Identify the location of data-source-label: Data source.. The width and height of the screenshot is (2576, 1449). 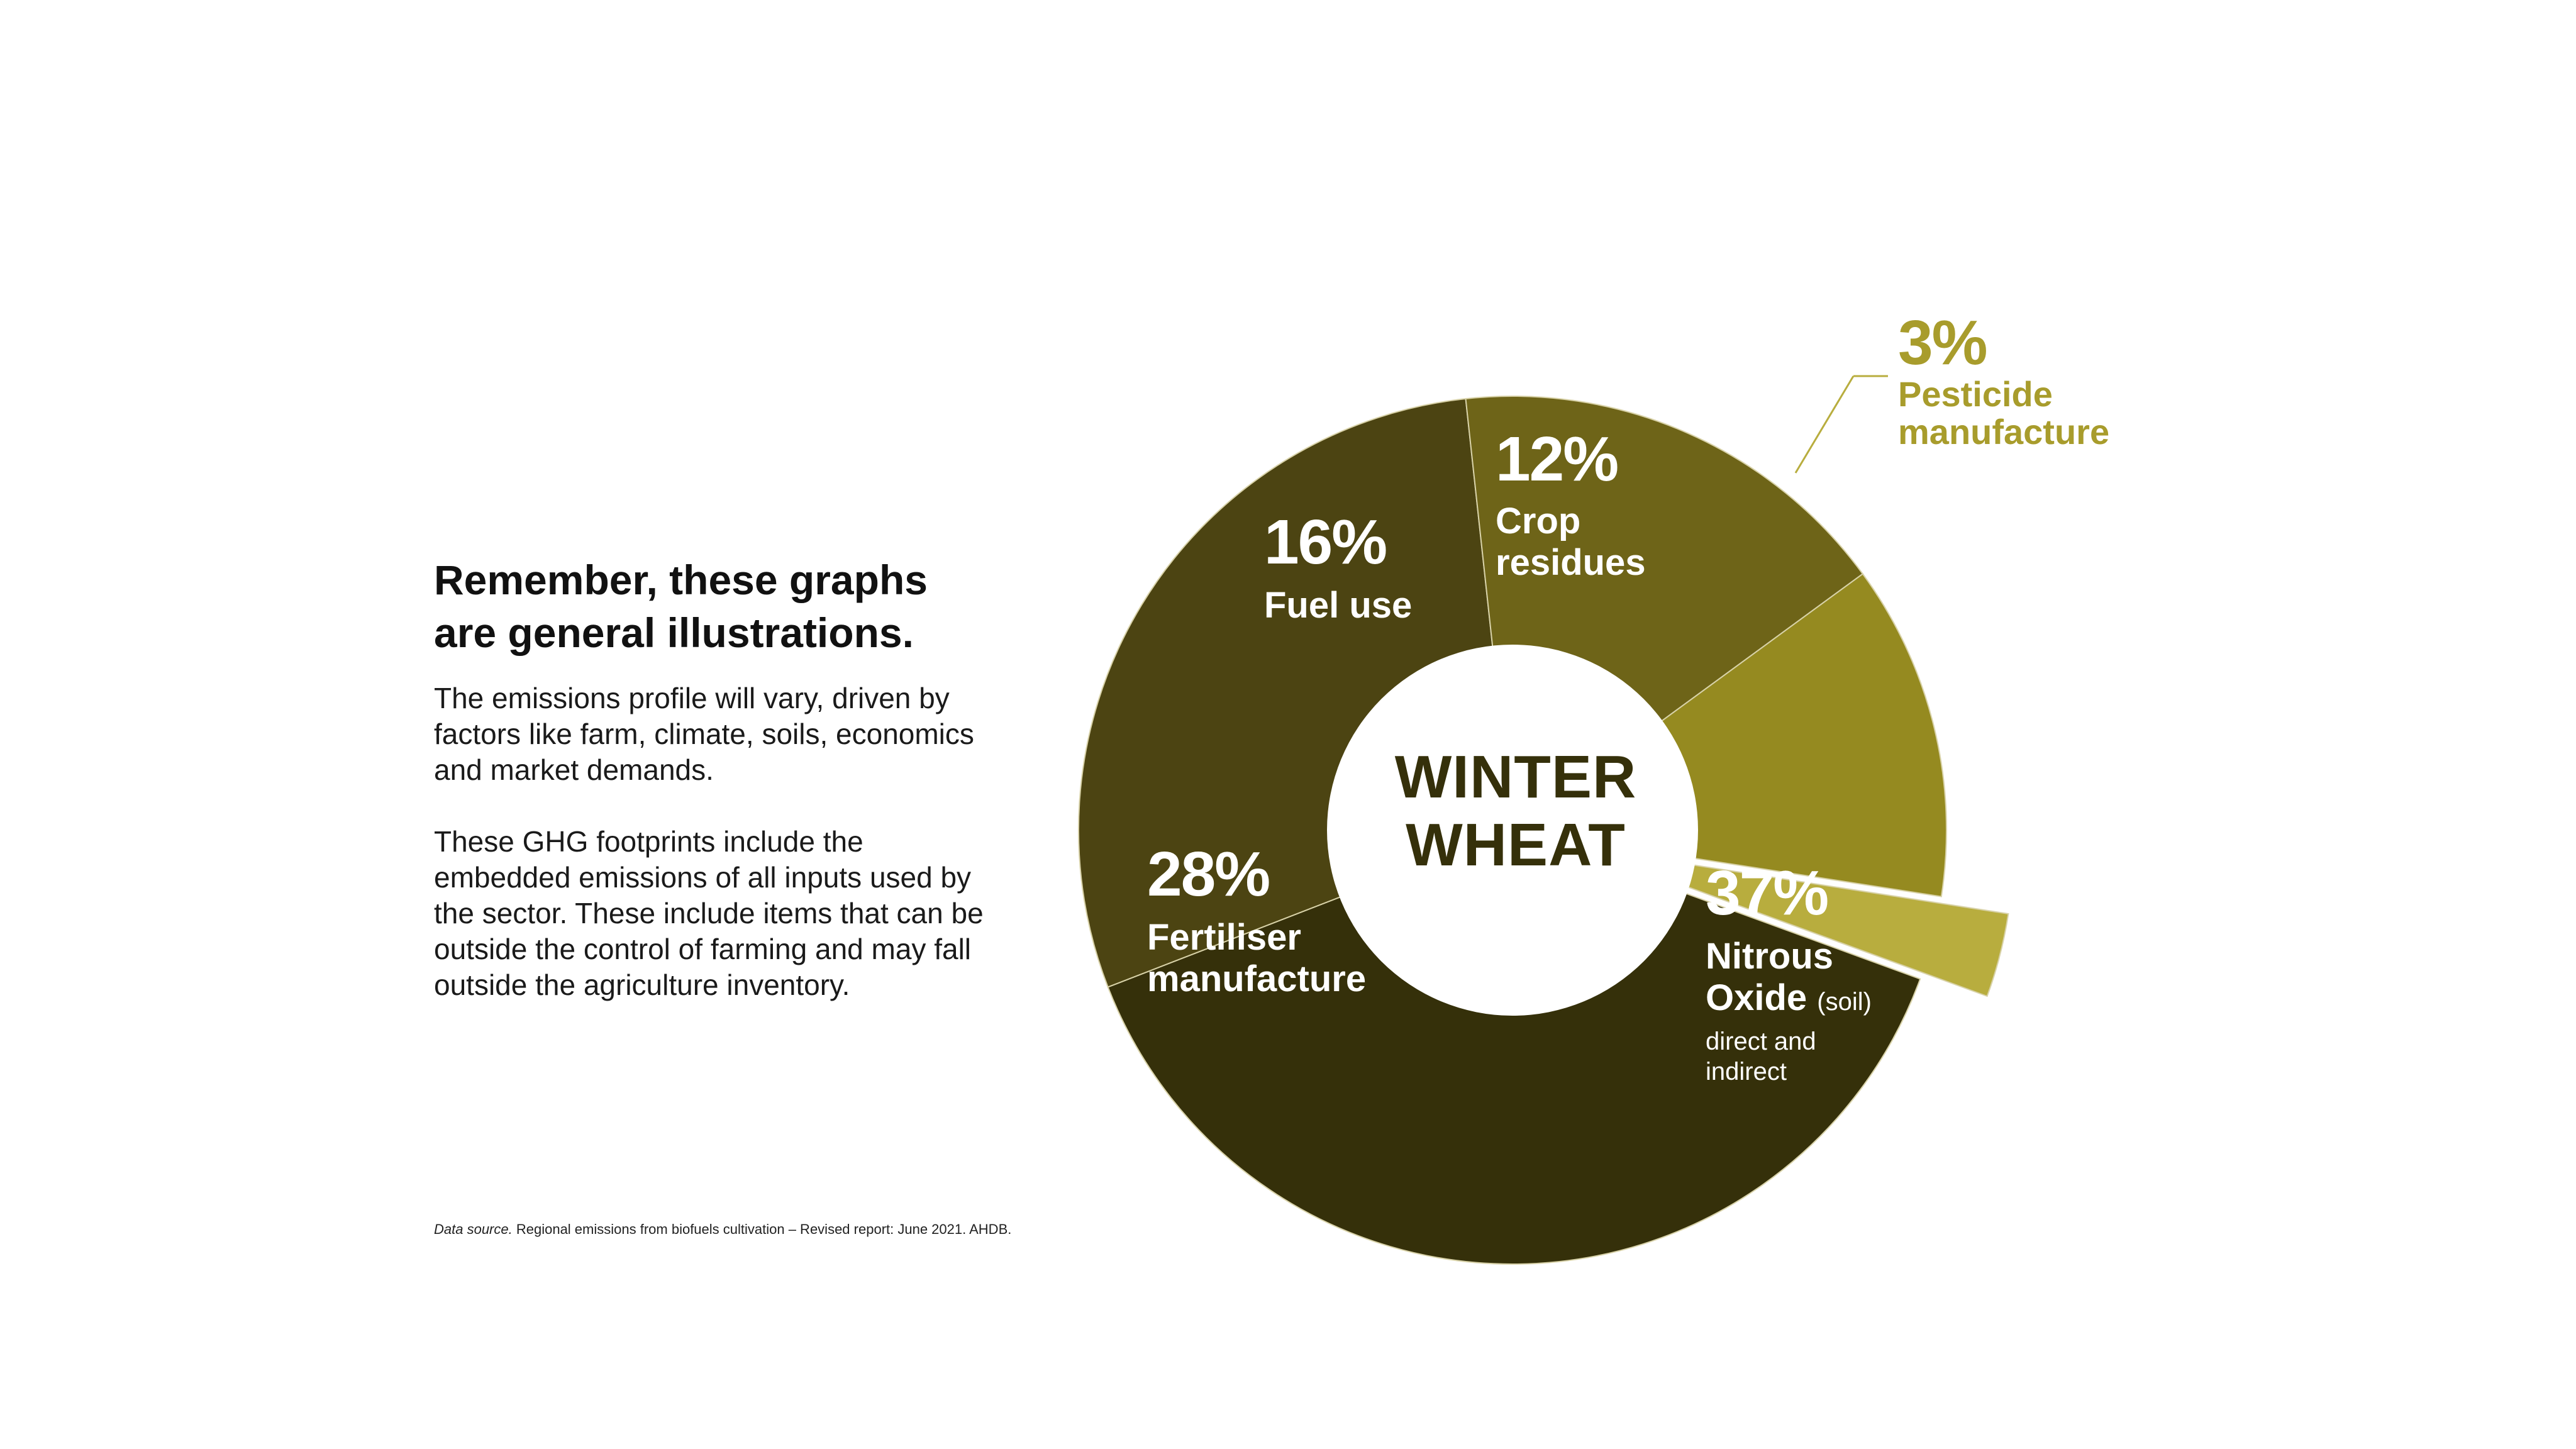
(473, 1229).